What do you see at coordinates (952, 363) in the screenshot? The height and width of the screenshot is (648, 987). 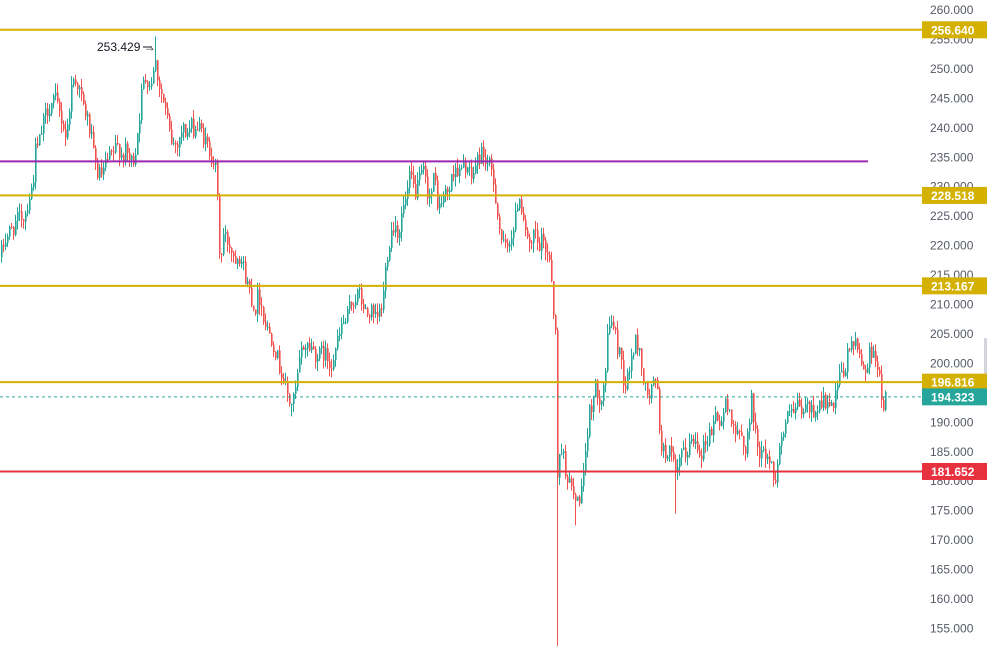 I see `price-tick-label: 200.000` at bounding box center [952, 363].